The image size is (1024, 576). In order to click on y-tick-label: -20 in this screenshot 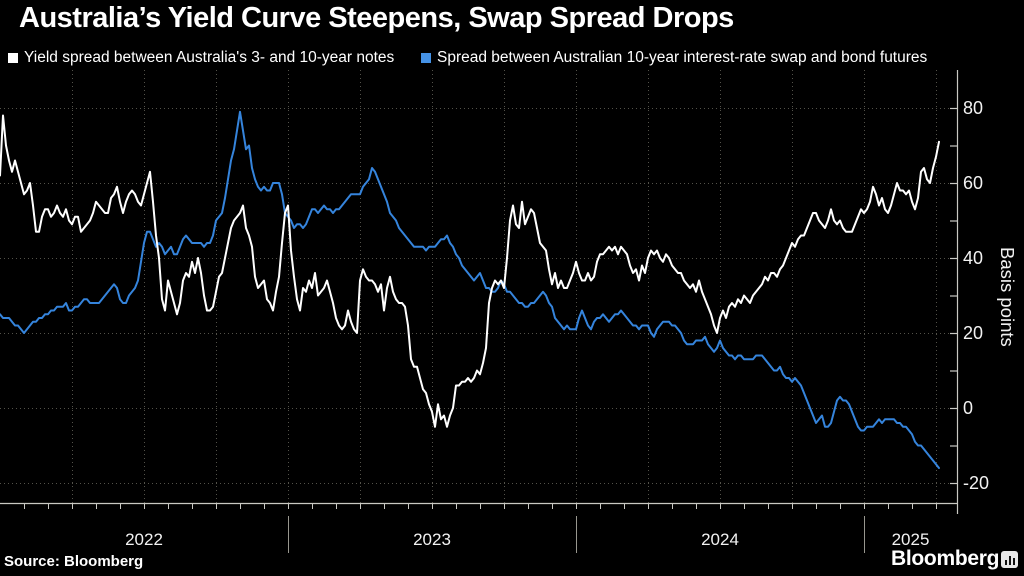, I will do `click(976, 483)`.